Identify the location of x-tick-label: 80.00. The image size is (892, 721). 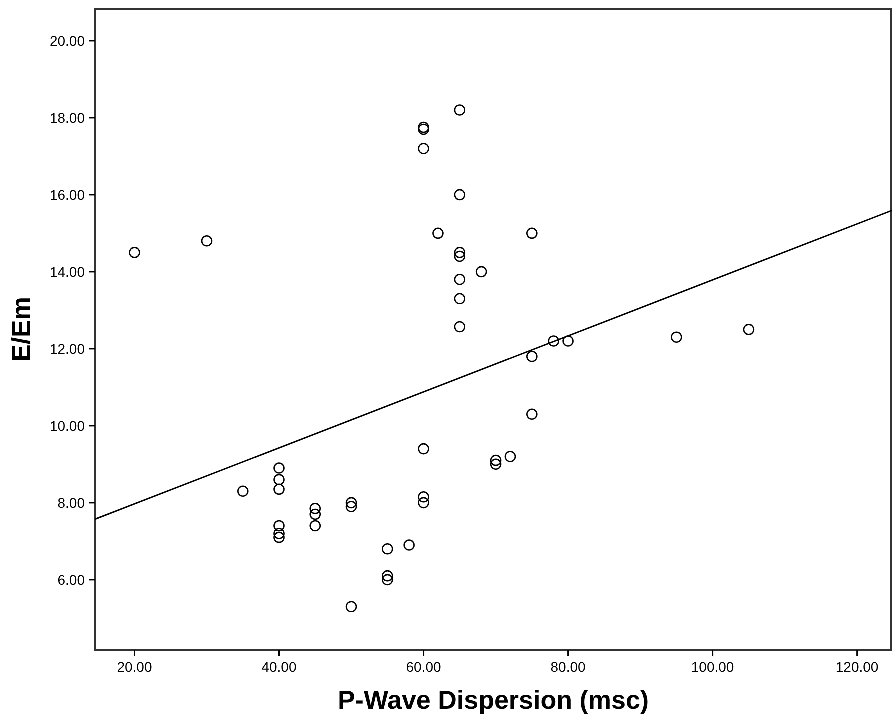
(568, 667).